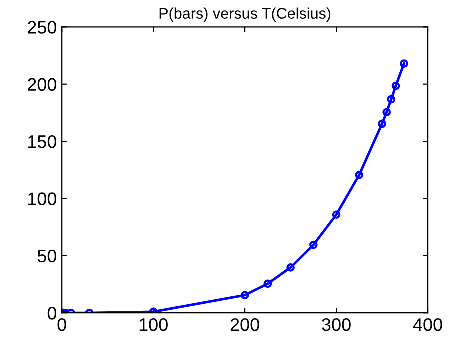  I want to click on chart-title: P(bars) versus T(Celsius), so click(245, 15).